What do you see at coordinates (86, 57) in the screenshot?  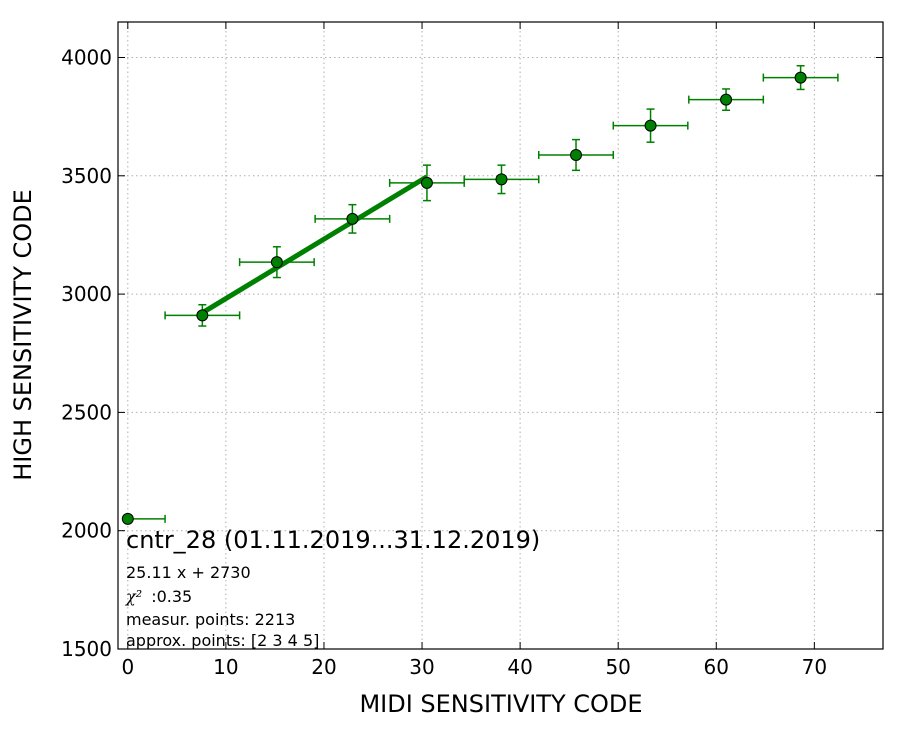 I see `y-tick-label: 4000` at bounding box center [86, 57].